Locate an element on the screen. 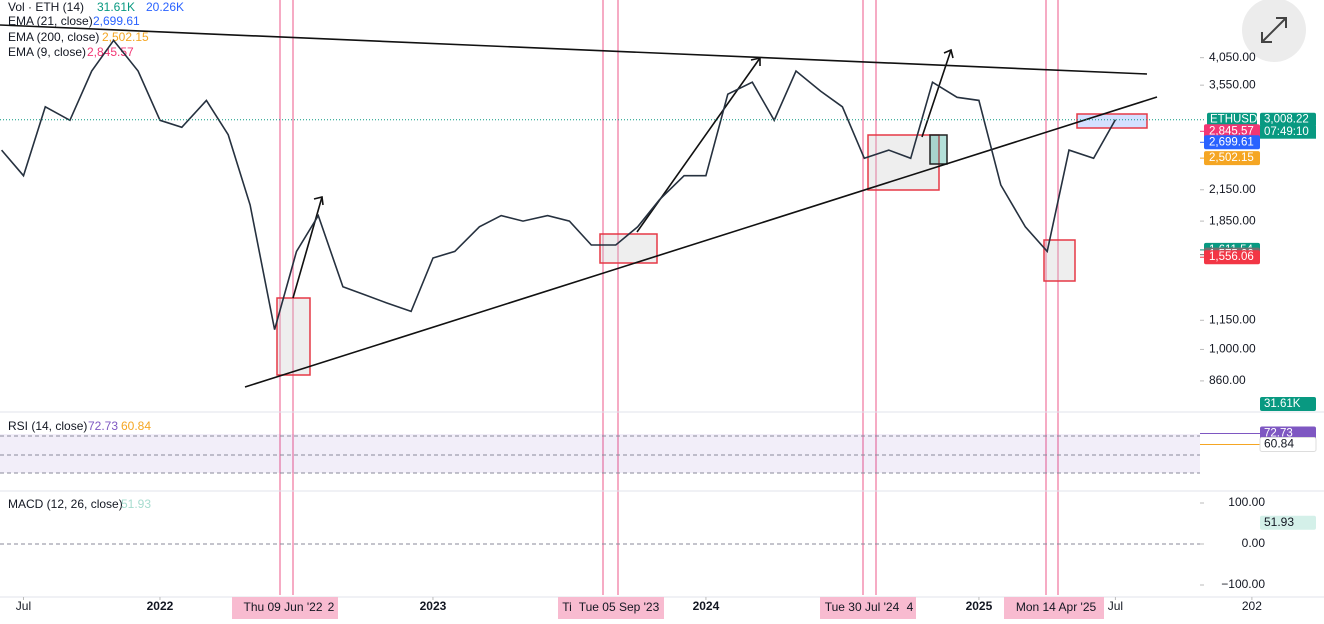 Image resolution: width=1324 pixels, height=624 pixels. macd-tick-label: 0.00 is located at coordinates (1254, 543).